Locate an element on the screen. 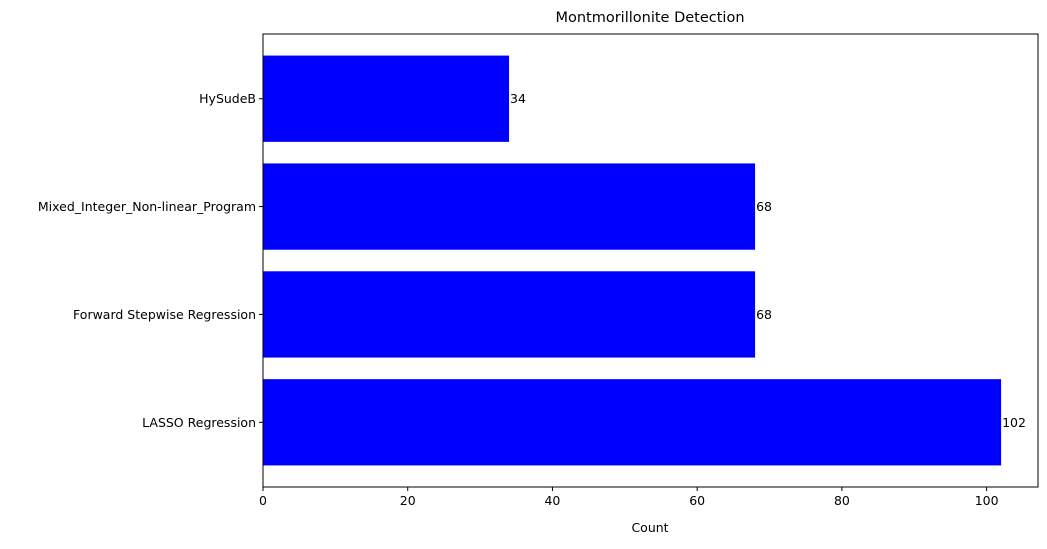 Image resolution: width=1047 pixels, height=549 pixels. x-axis-label: Count is located at coordinates (649, 527).